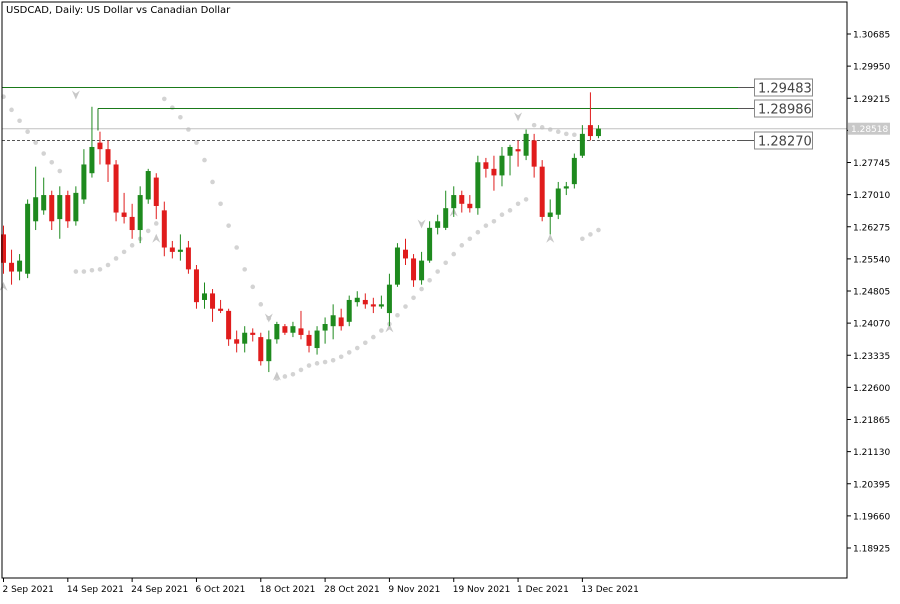 This screenshot has width=900, height=604. What do you see at coordinates (871, 421) in the screenshot?
I see `y-tick-label: 1.21865` at bounding box center [871, 421].